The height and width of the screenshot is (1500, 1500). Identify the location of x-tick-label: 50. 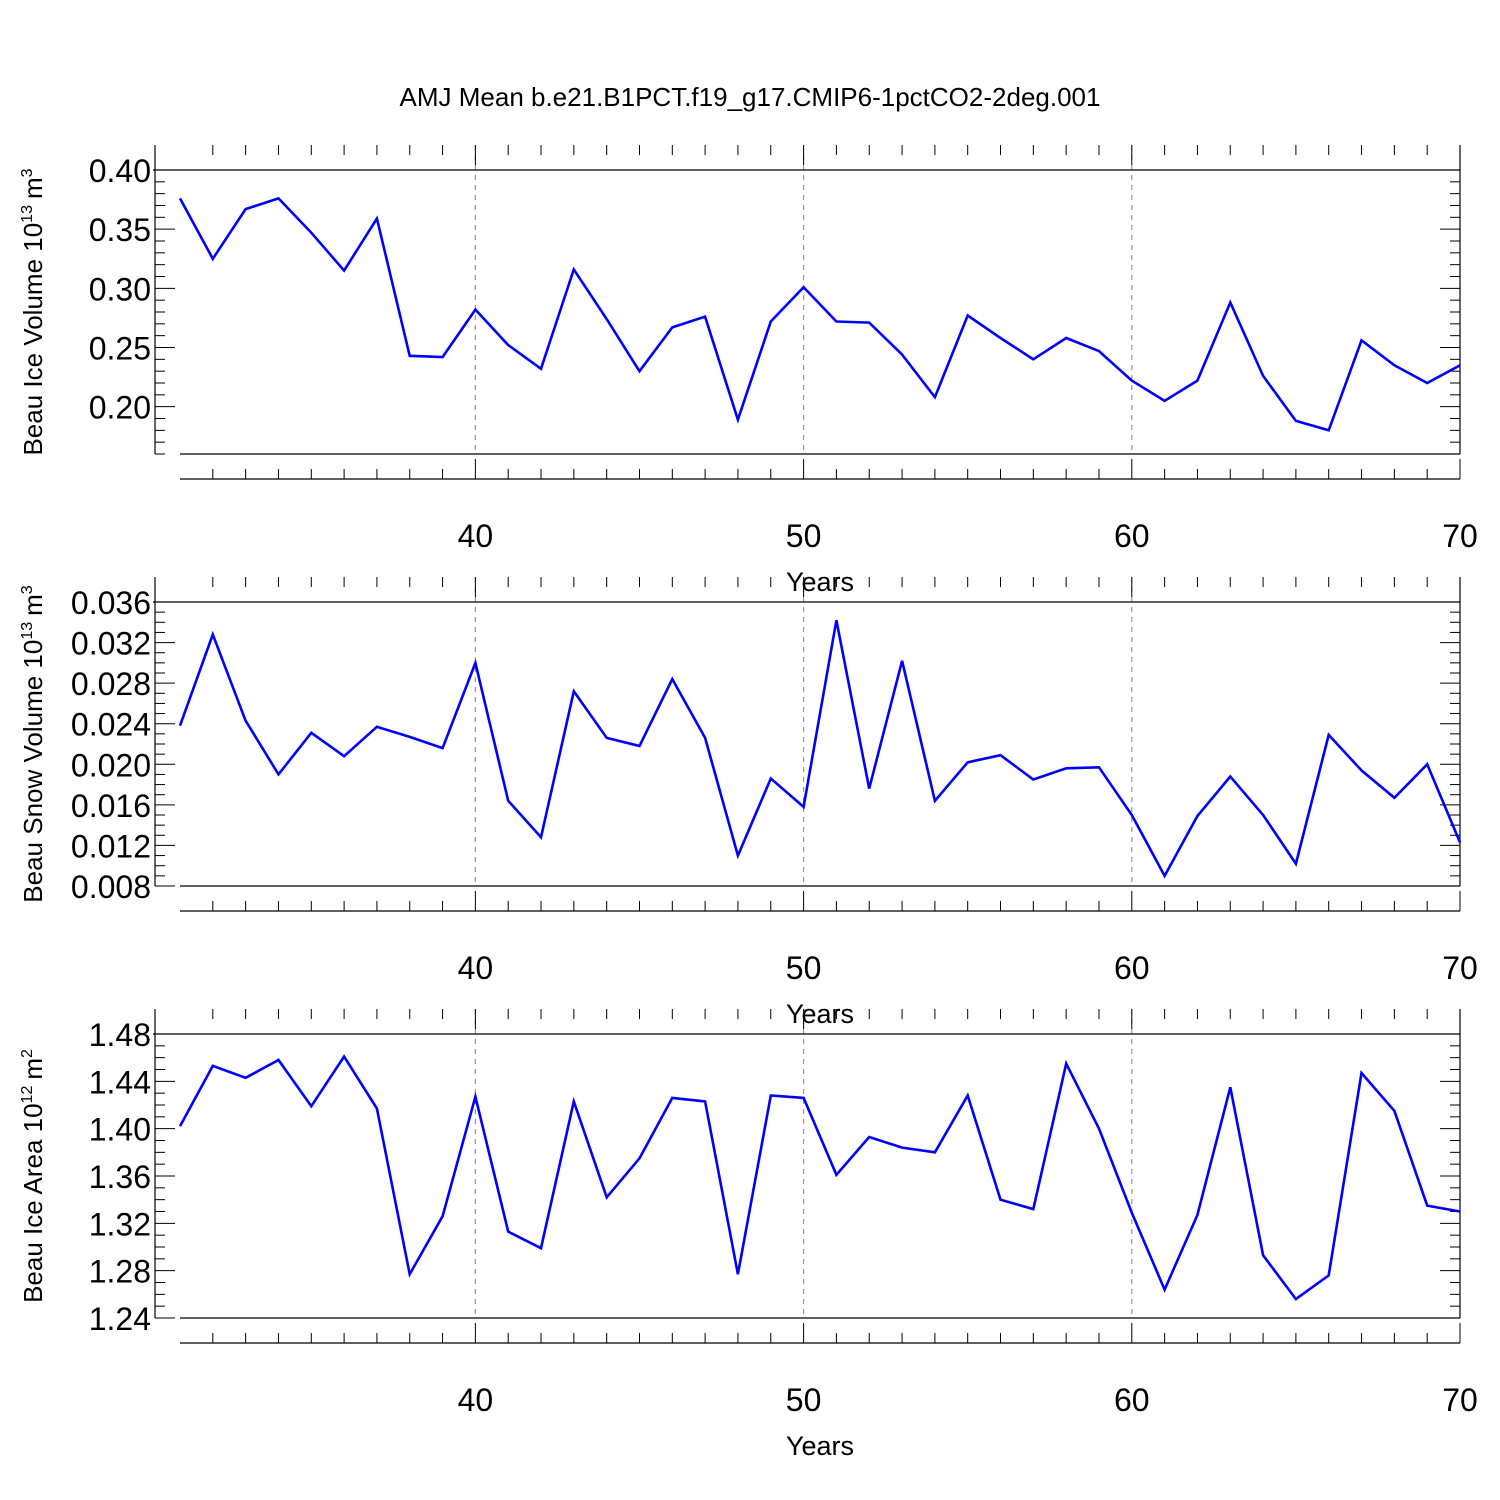
(804, 968).